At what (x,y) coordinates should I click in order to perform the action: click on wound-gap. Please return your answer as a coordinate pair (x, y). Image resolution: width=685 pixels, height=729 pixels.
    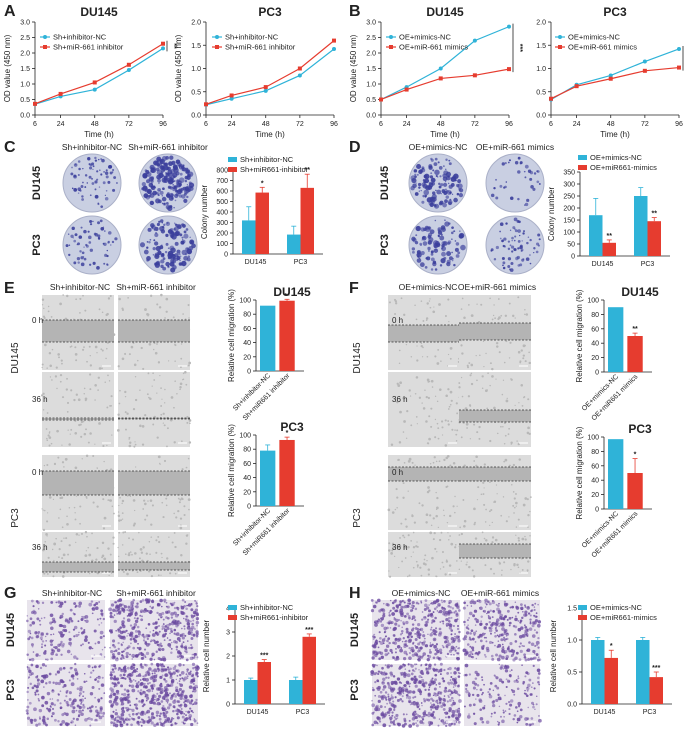
    Looking at the image, I should click on (78, 567).